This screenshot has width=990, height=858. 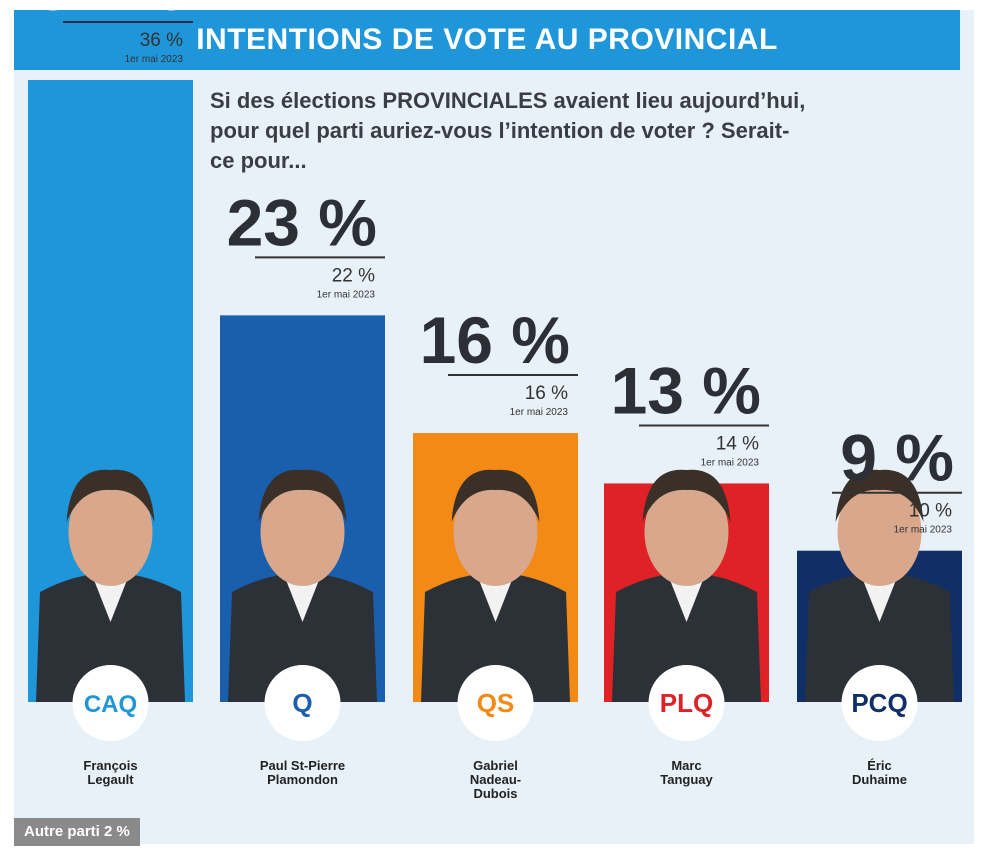 I want to click on value-label: 37 %, so click(x=110, y=12).